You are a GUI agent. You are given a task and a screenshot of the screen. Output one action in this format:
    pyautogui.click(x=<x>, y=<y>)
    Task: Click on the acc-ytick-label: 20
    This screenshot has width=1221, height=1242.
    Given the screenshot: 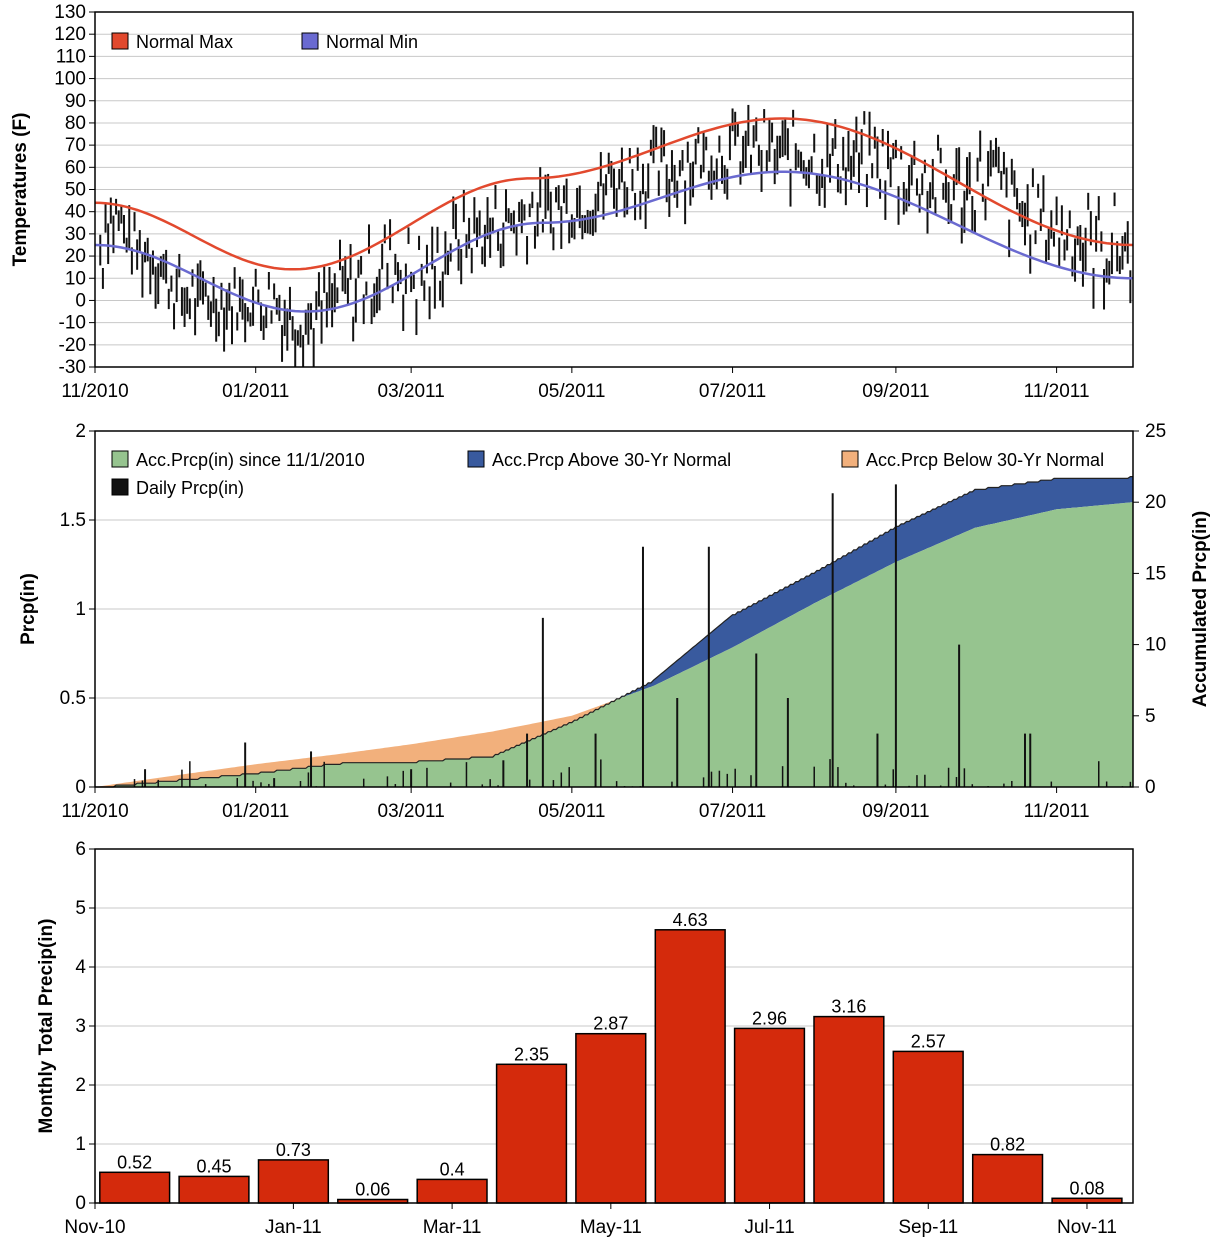 What is the action you would take?
    pyautogui.click(x=1155, y=502)
    